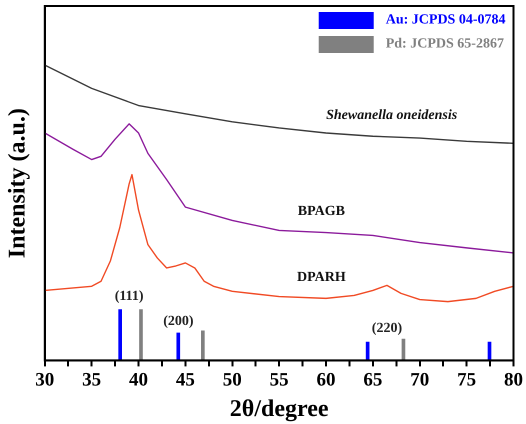  I want to click on annotation: (220), so click(387, 328).